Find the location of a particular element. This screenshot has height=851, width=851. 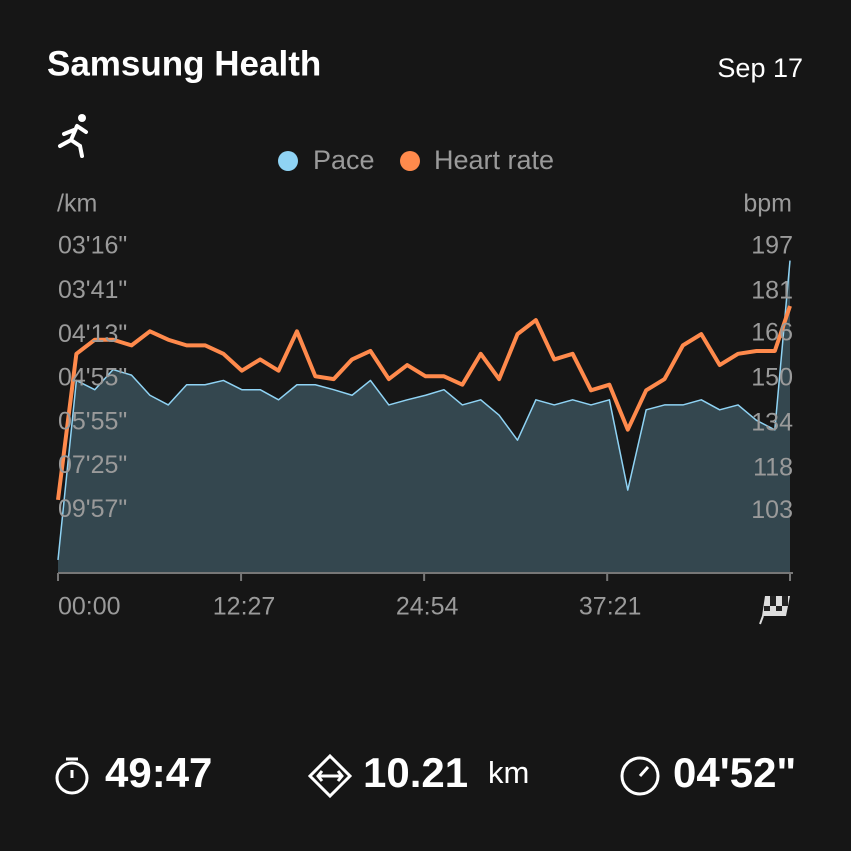

y-tick-label: 05'55" is located at coordinates (92, 421).